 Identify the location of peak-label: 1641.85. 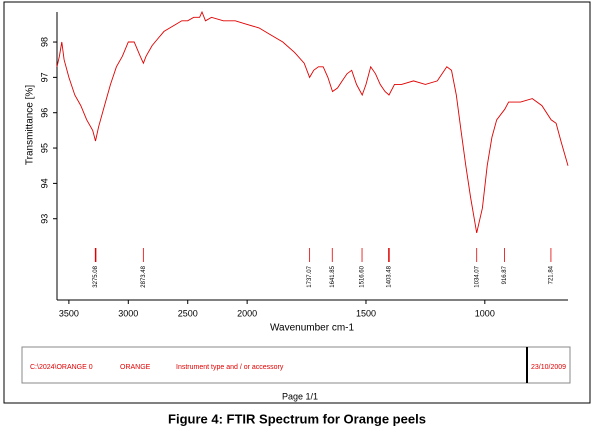
(333, 276).